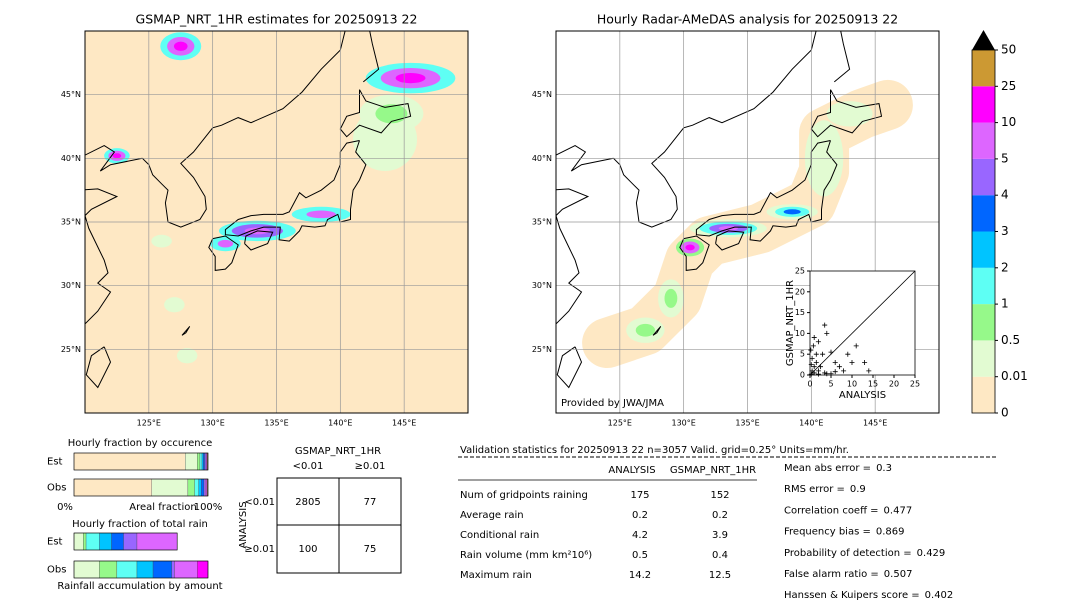 The width and height of the screenshot is (1080, 612). What do you see at coordinates (499, 535) in the screenshot?
I see `stat-label: Conditional rain` at bounding box center [499, 535].